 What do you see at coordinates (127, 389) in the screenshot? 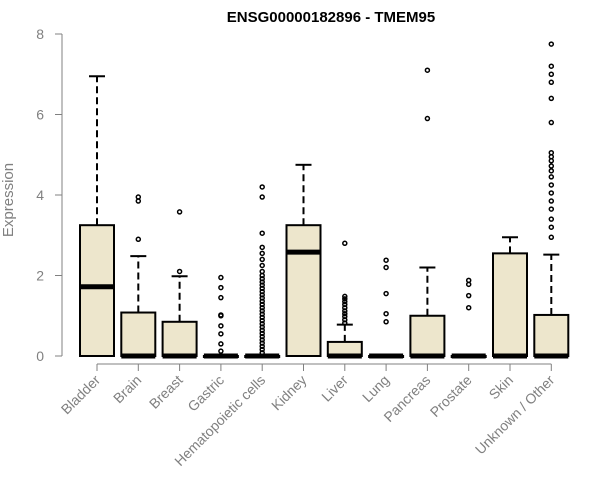
I see `x-tick-label: Brain` at bounding box center [127, 389].